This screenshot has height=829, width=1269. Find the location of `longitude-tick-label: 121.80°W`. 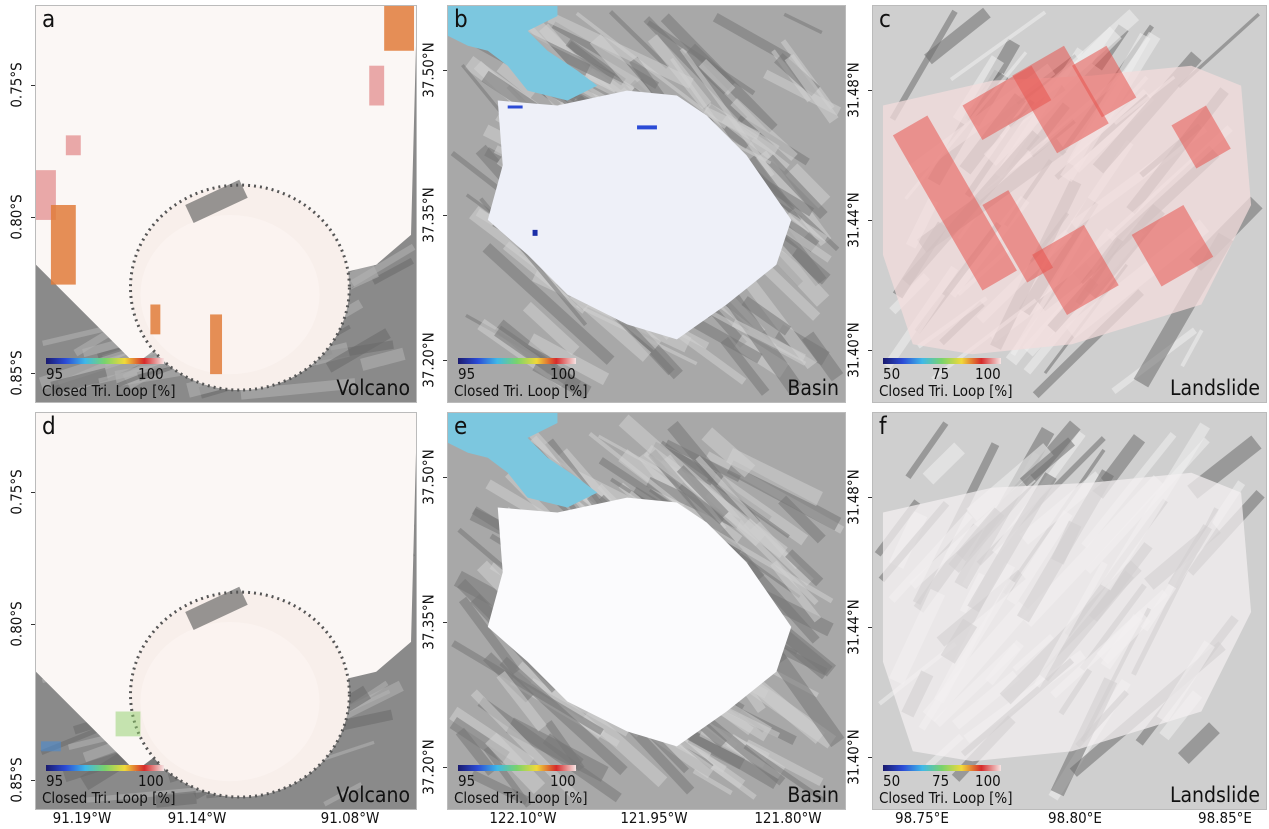

longitude-tick-label: 121.80°W is located at coordinates (788, 818).